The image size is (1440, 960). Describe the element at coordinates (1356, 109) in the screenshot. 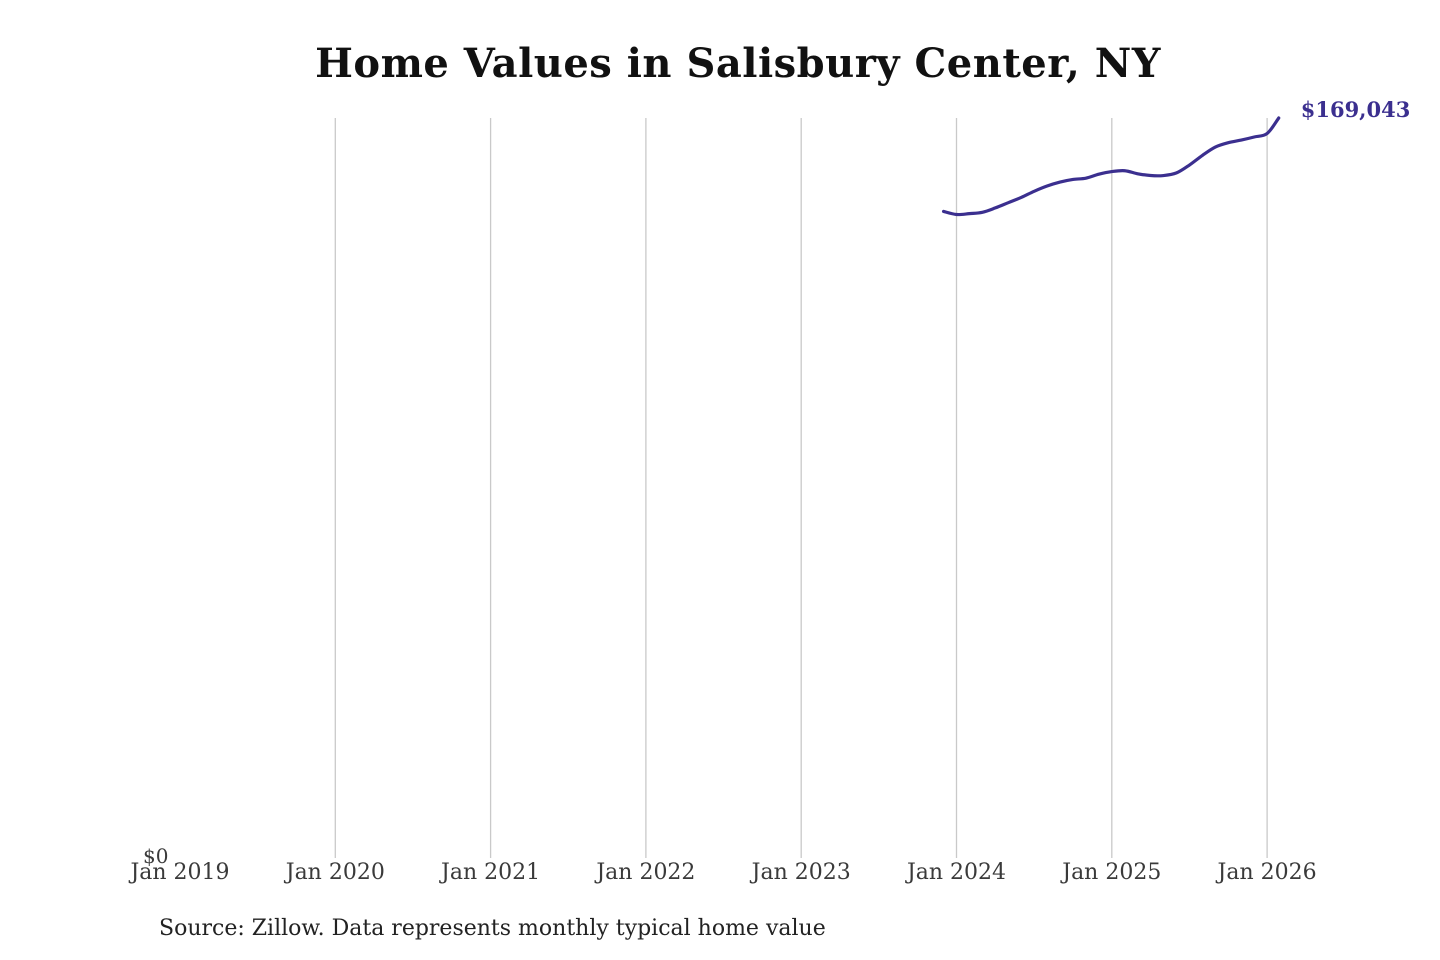

I see `end-value-label: $169,043` at that location.